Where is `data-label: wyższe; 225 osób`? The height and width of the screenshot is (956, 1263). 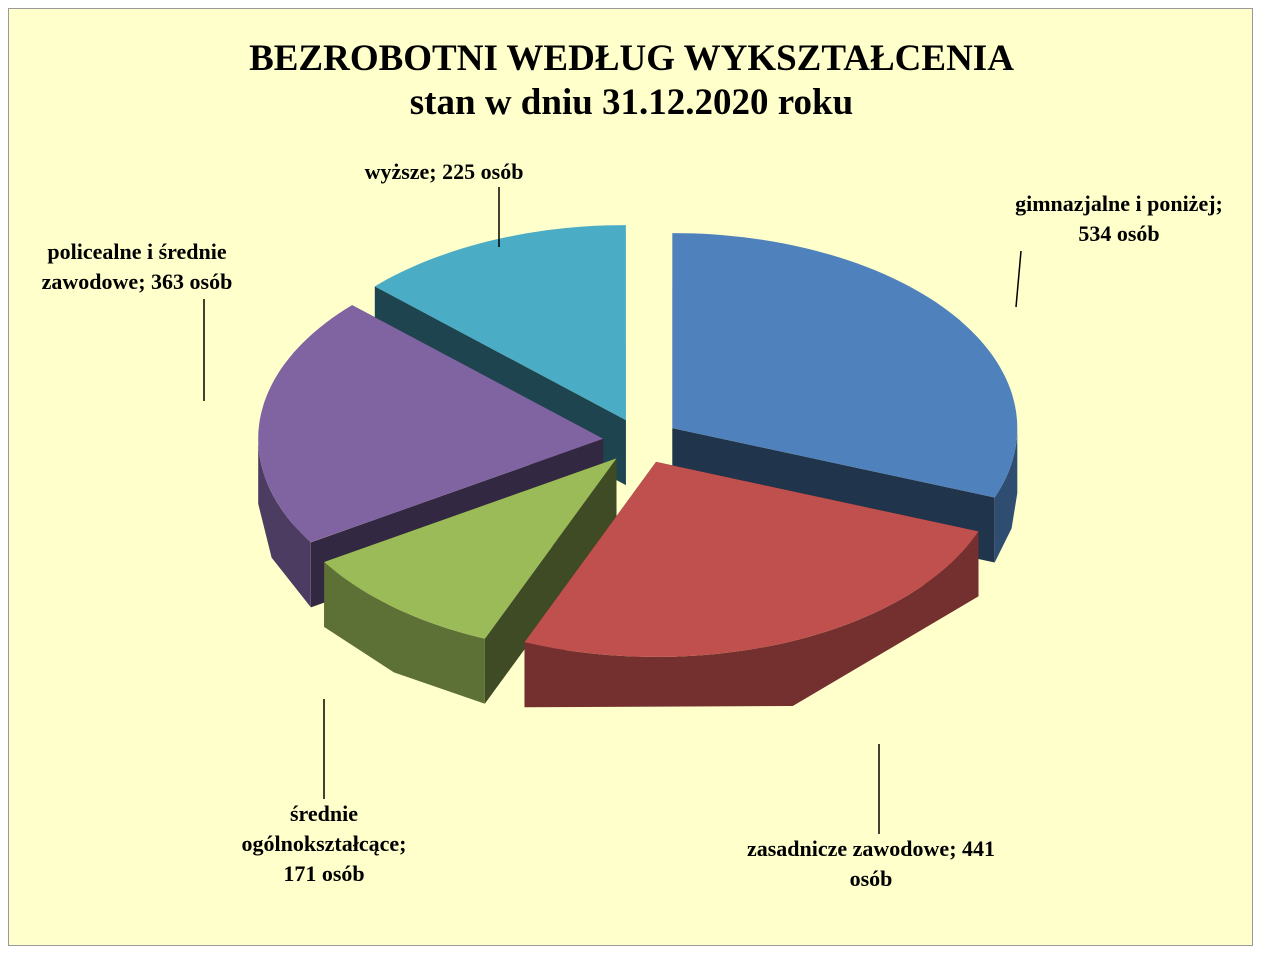
data-label: wyższe; 225 osób is located at coordinates (444, 171).